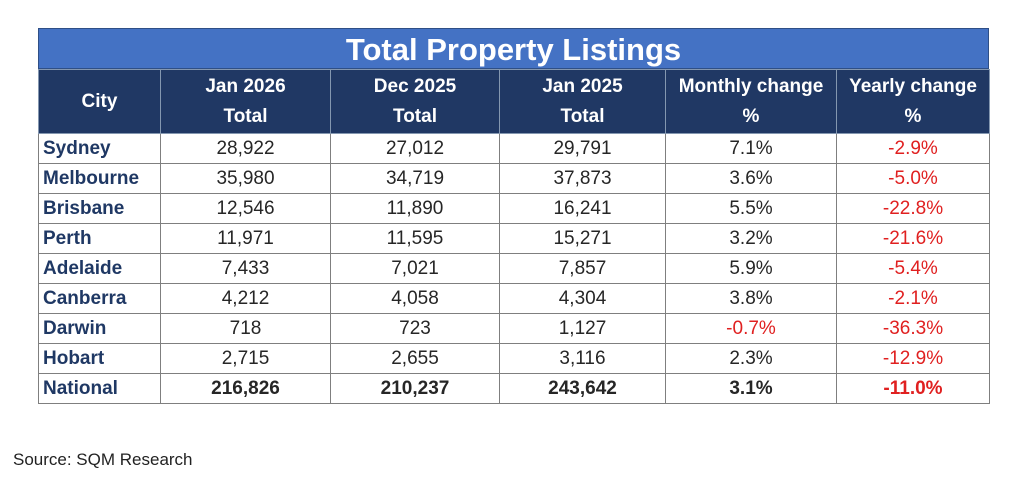  What do you see at coordinates (245, 148) in the screenshot?
I see `cell-jan-2026: 28,922` at bounding box center [245, 148].